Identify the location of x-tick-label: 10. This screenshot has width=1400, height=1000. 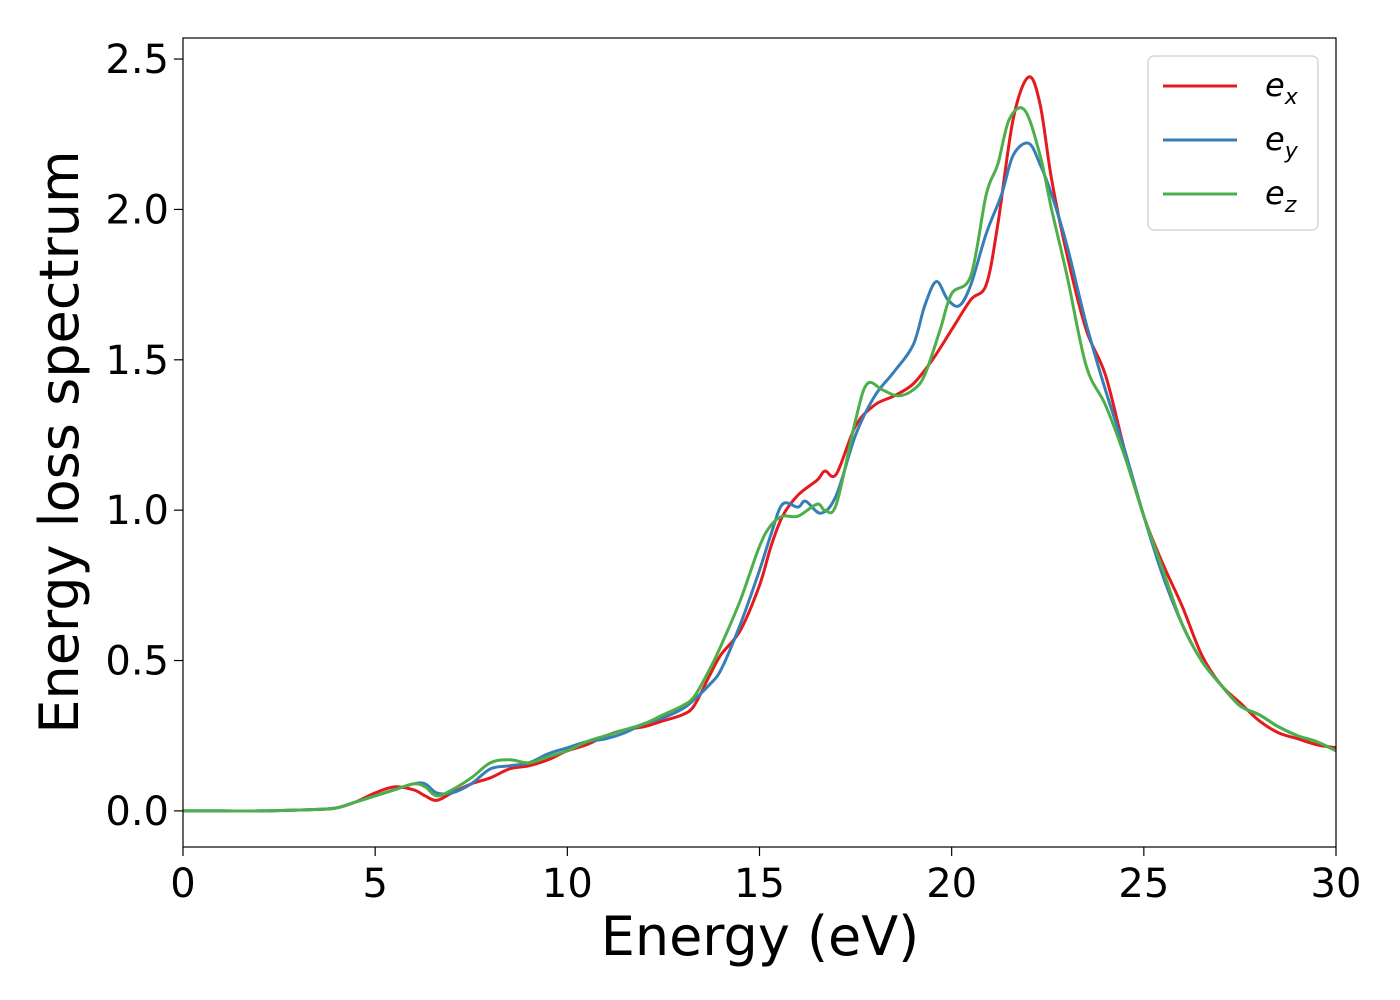
(567, 884).